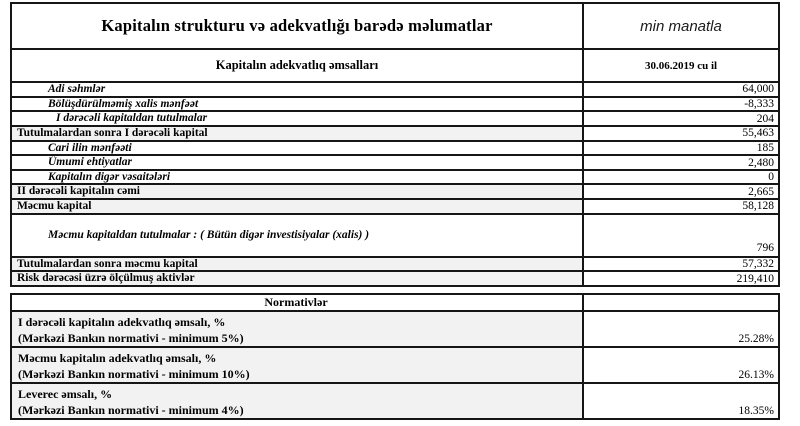 This screenshot has width=800, height=426. I want to click on norm-line2: (Mərkəzi Bankın normativi - minimum 5%), so click(131, 338).